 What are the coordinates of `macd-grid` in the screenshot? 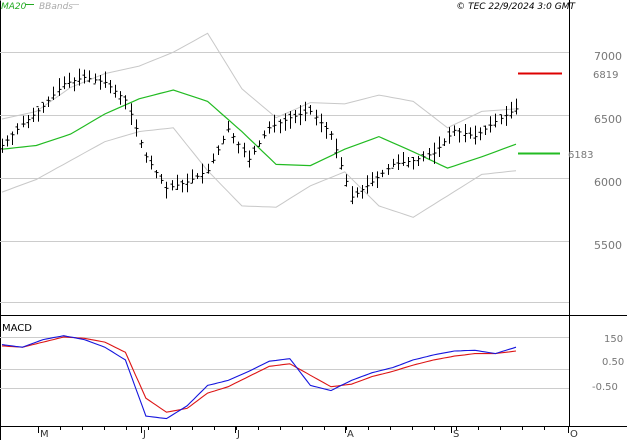 It's located at (284, 363).